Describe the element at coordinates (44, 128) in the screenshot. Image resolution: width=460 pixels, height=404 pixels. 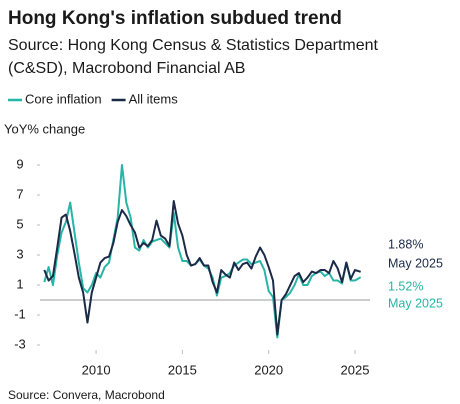
I see `y-axis-label: YoY% change` at that location.